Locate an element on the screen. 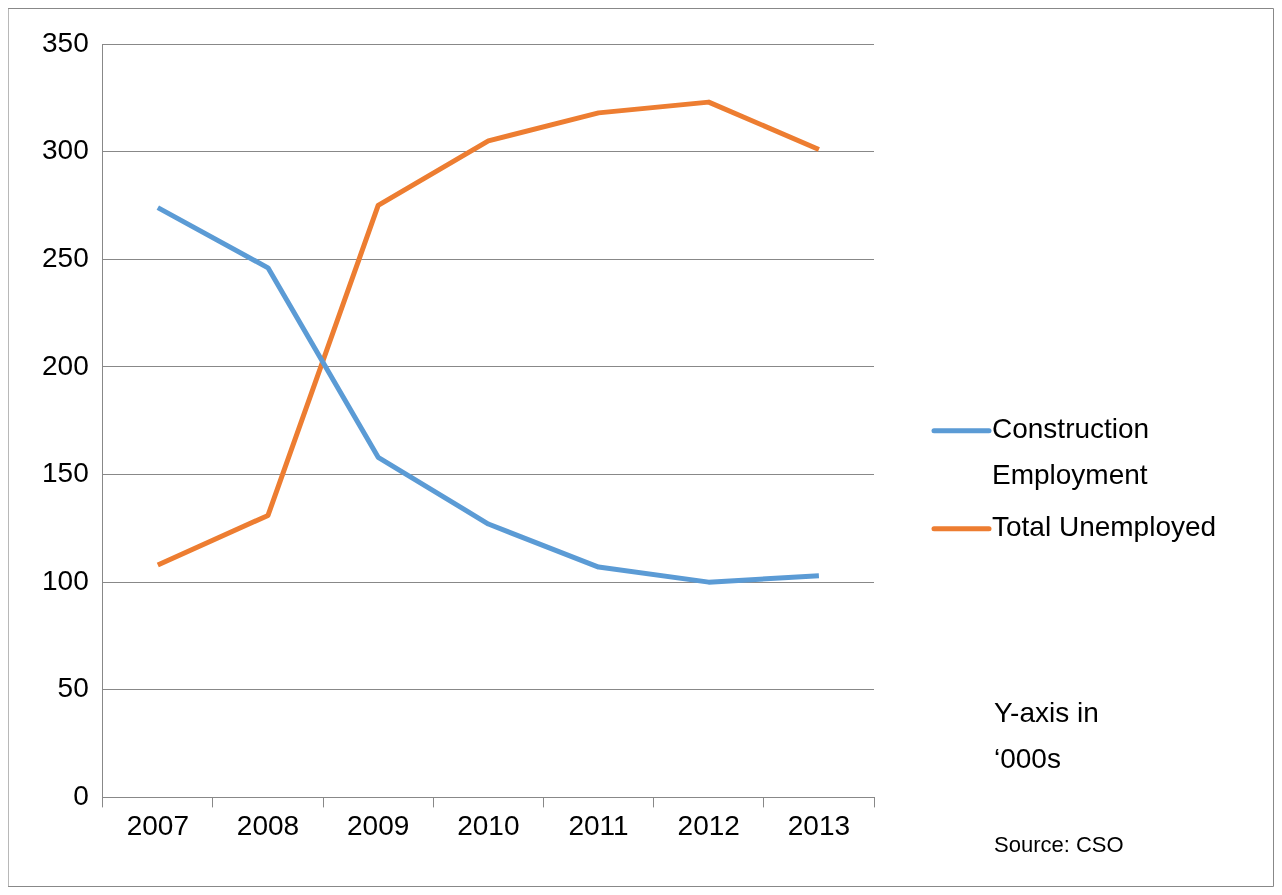 The width and height of the screenshot is (1282, 895). y-tick-label: 150 is located at coordinates (65, 473).